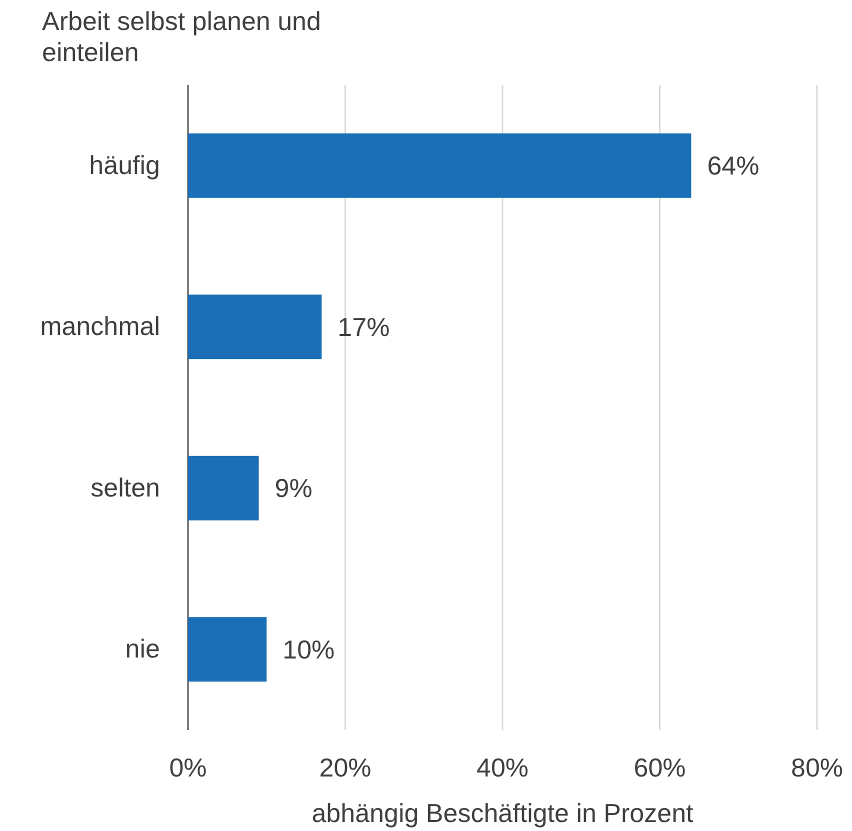  Describe the element at coordinates (181, 37) in the screenshot. I see `chart-title: Arbeit selbst planen und einteilen` at that location.